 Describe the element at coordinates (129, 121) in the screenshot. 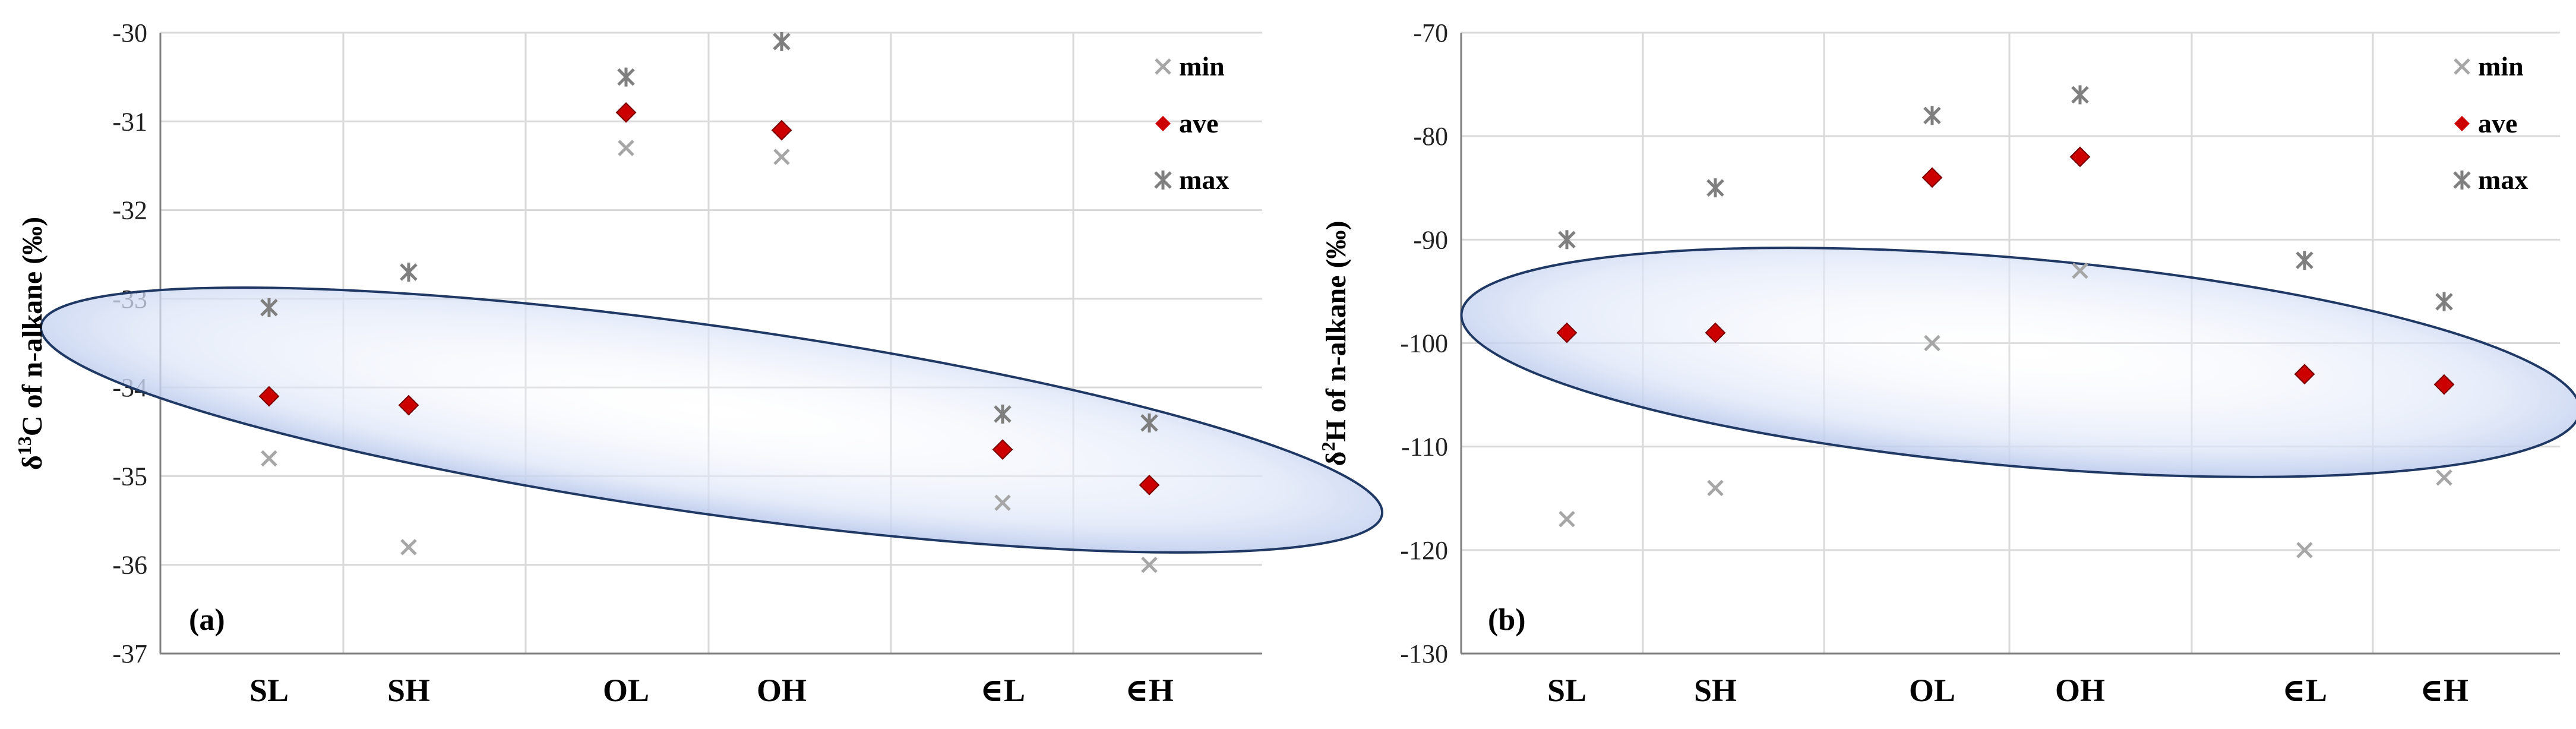

I see `y-tick-label: -31` at that location.